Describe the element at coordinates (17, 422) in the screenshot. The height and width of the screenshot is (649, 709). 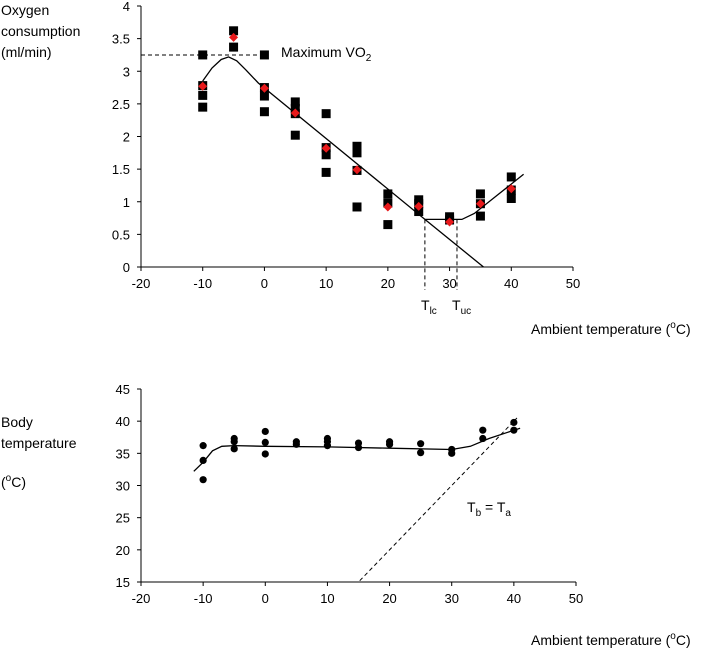
I see `body-ylabel-line-1: Body` at that location.